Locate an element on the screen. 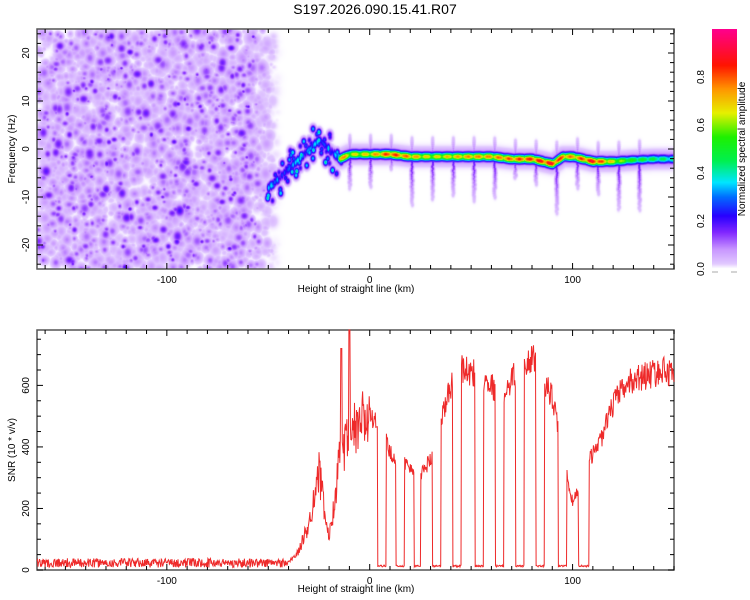  spectrogram-x-tick-label: -100 is located at coordinates (167, 280).